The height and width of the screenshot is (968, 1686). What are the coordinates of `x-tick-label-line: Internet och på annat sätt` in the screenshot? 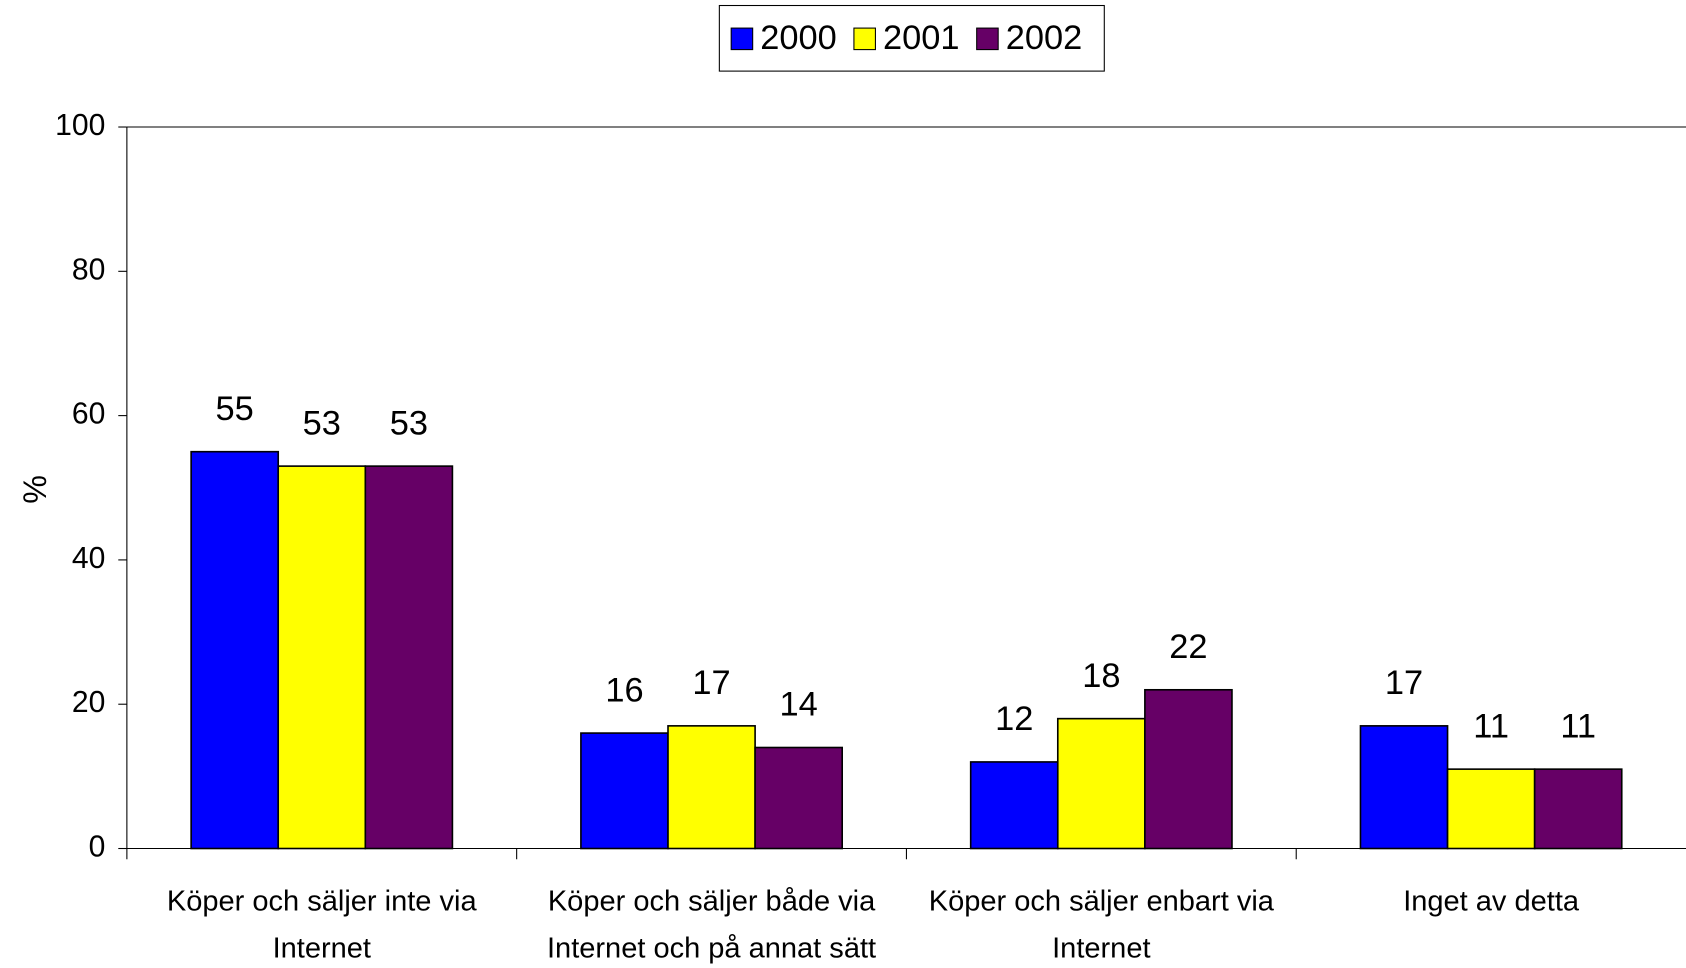 It's located at (711, 948).